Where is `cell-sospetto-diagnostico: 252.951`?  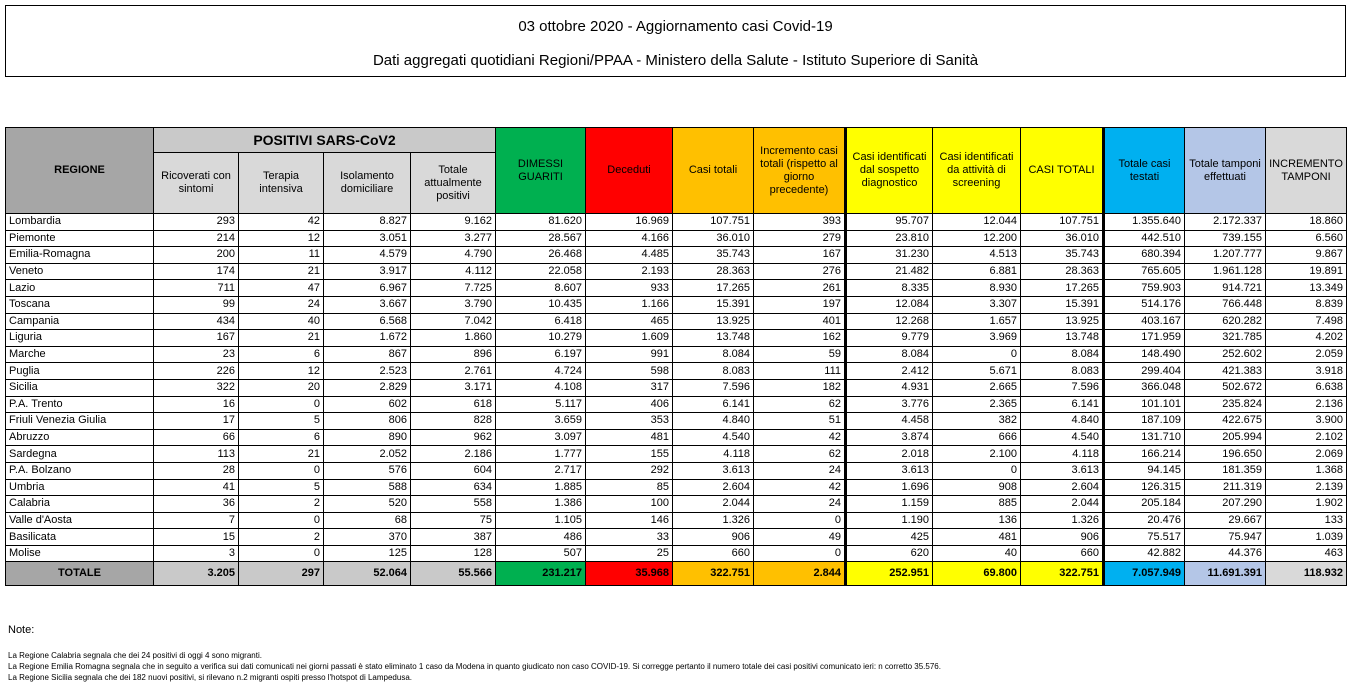 cell-sospetto-diagnostico: 252.951 is located at coordinates (888, 574).